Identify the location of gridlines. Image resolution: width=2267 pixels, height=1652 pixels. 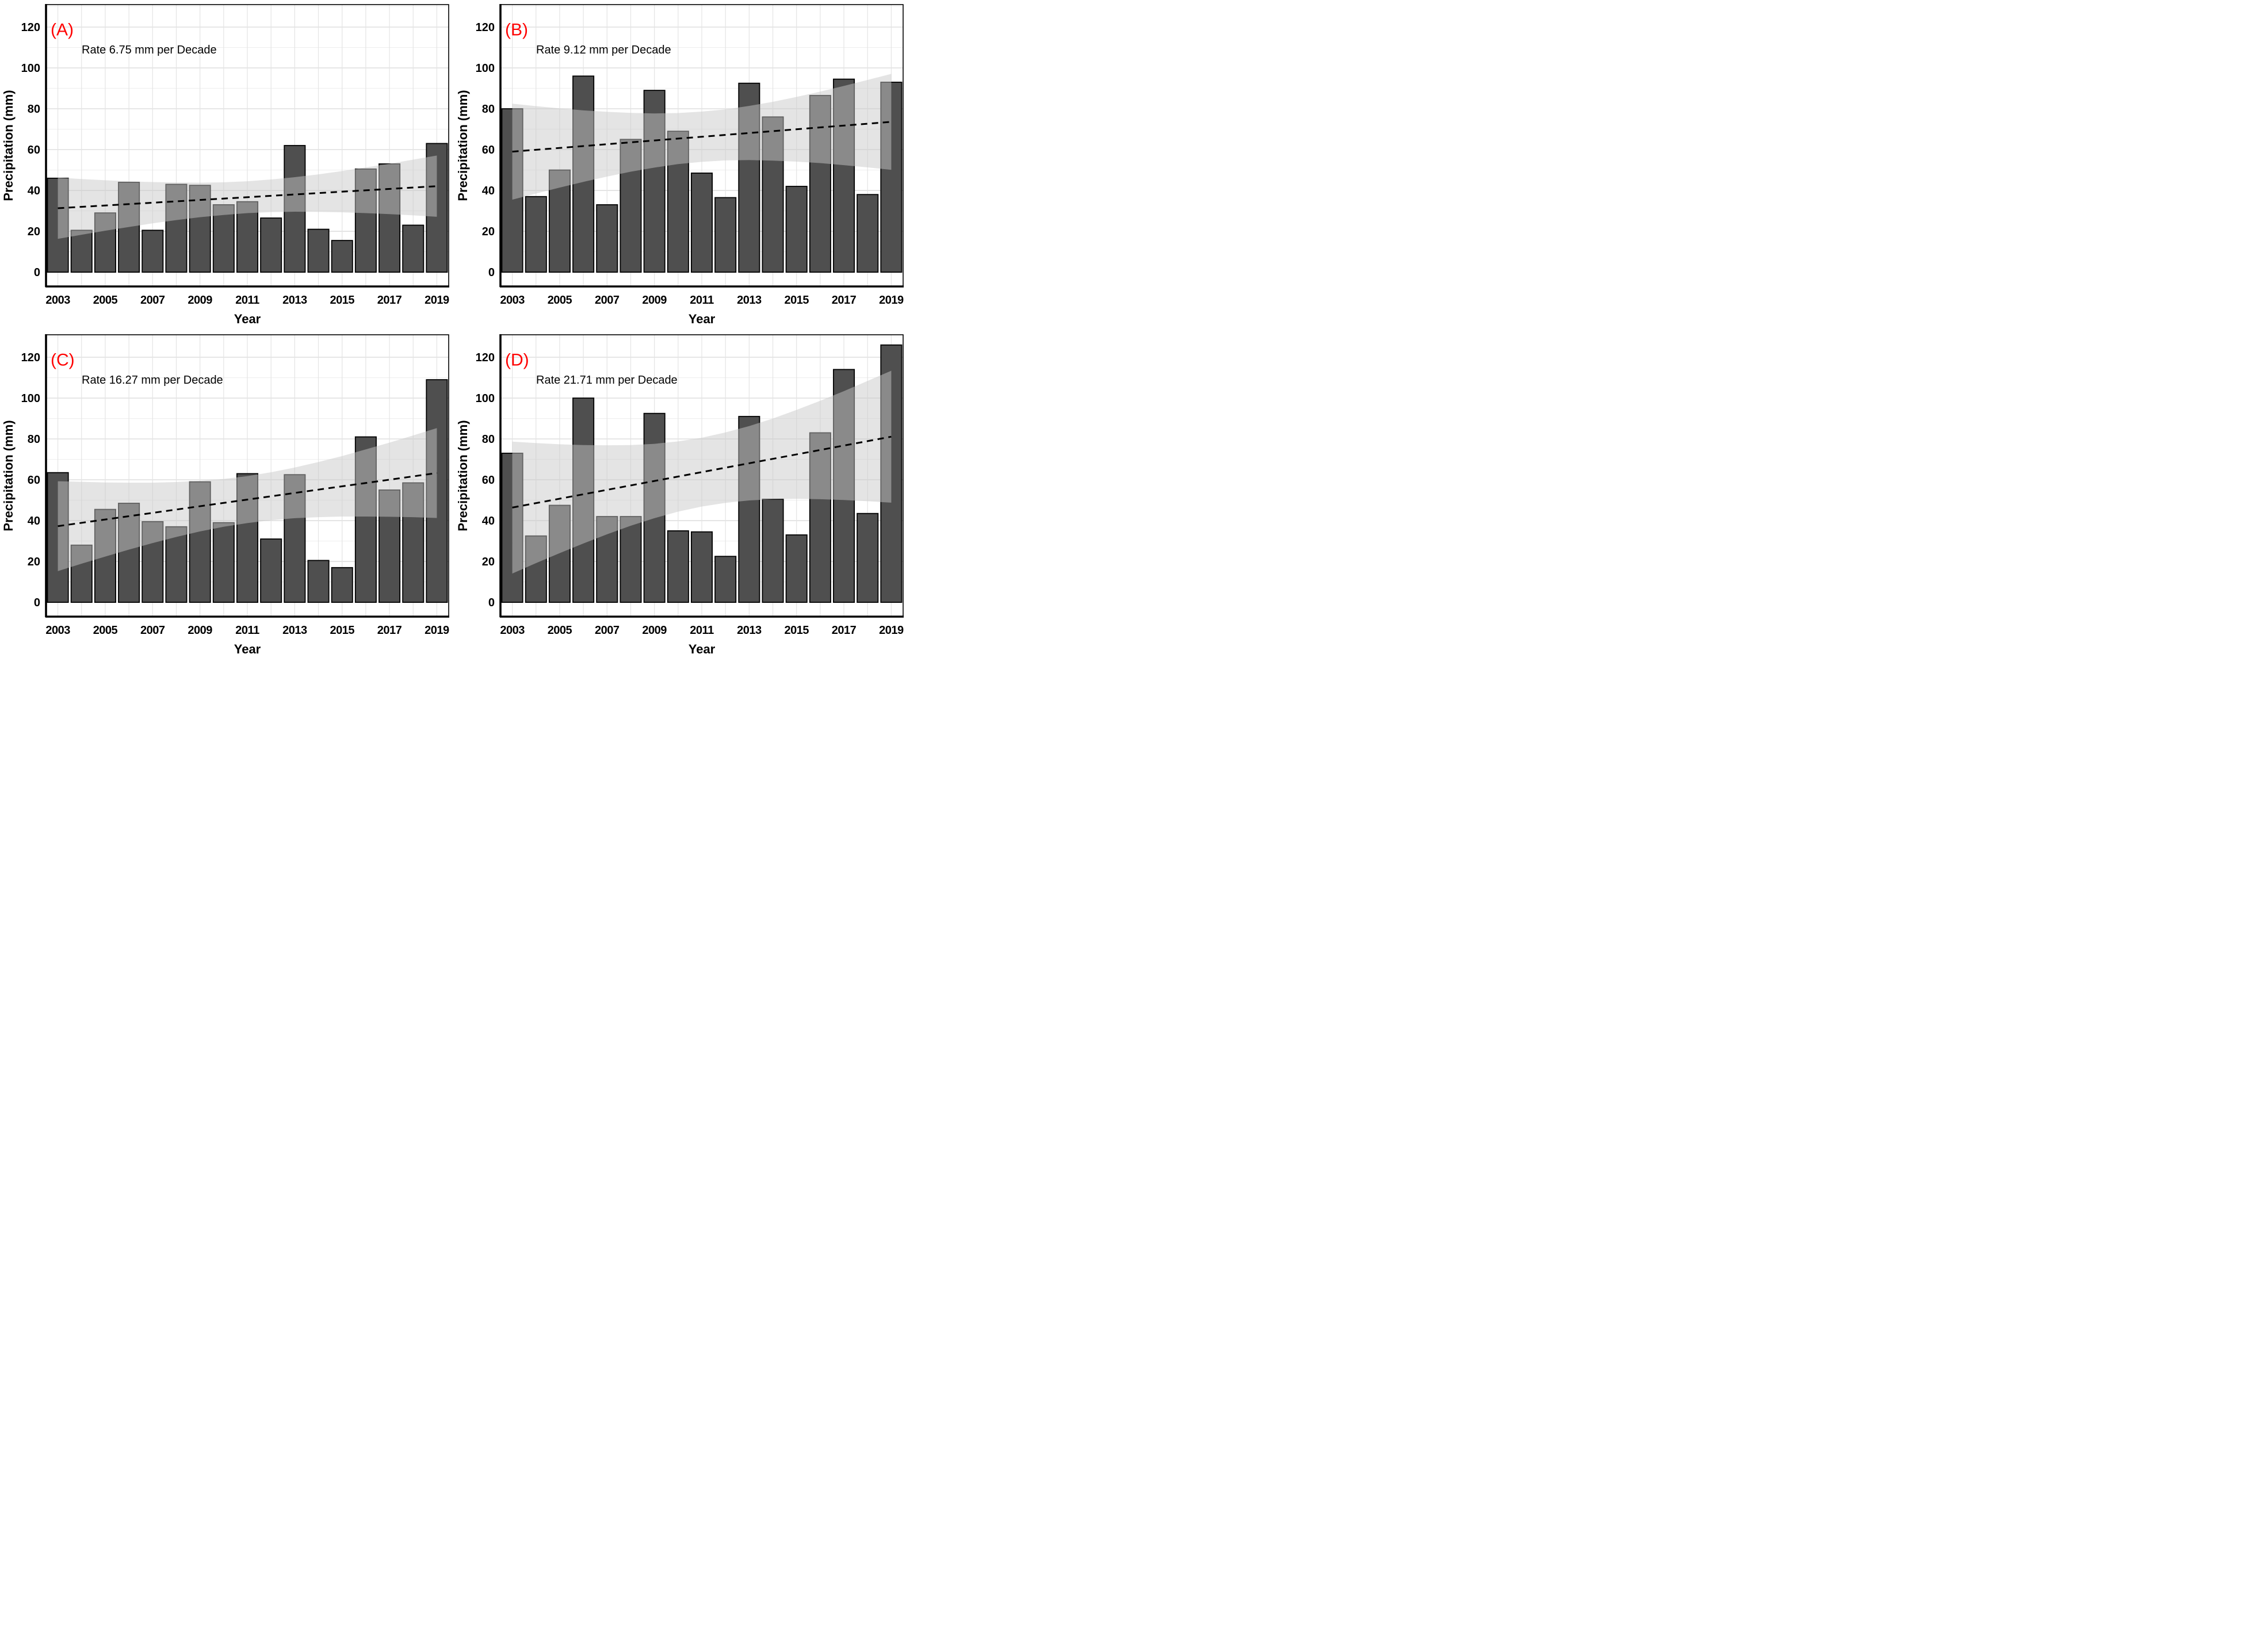
(247, 476).